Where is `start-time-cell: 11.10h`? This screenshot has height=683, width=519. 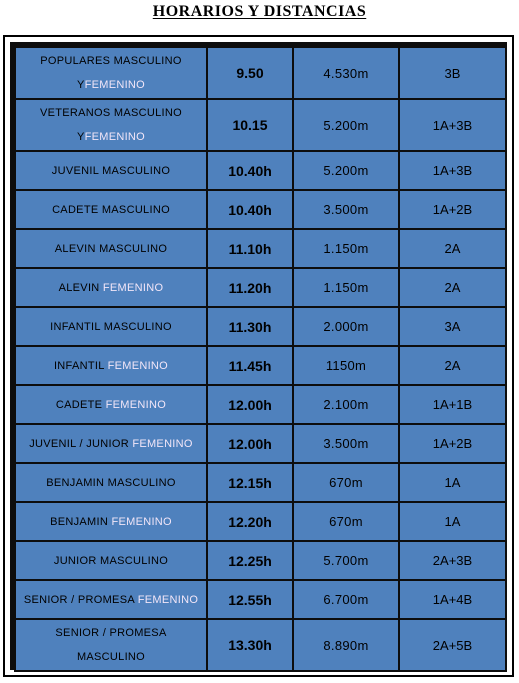
start-time-cell: 11.10h is located at coordinates (250, 248).